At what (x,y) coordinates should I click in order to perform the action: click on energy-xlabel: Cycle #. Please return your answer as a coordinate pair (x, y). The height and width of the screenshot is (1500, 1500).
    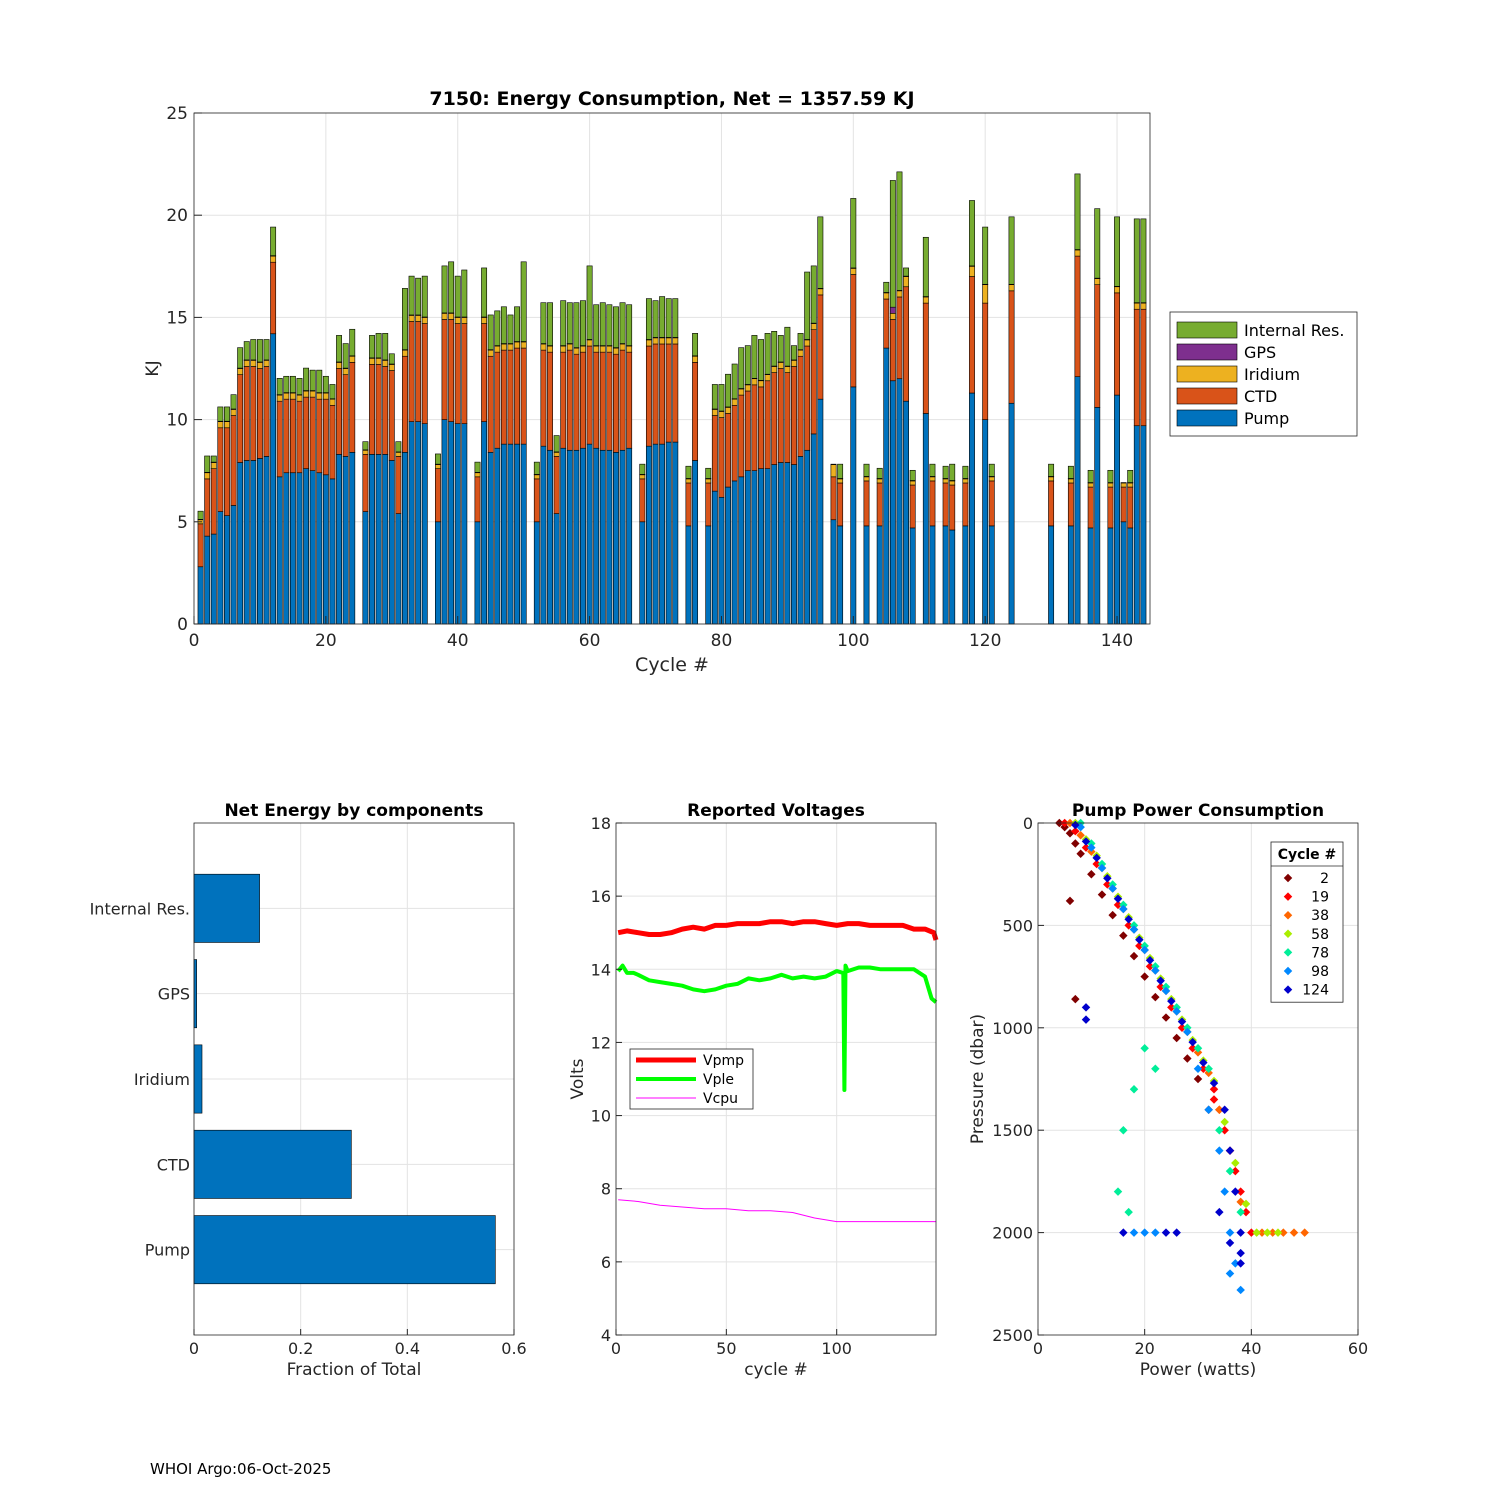
    Looking at the image, I should click on (672, 665).